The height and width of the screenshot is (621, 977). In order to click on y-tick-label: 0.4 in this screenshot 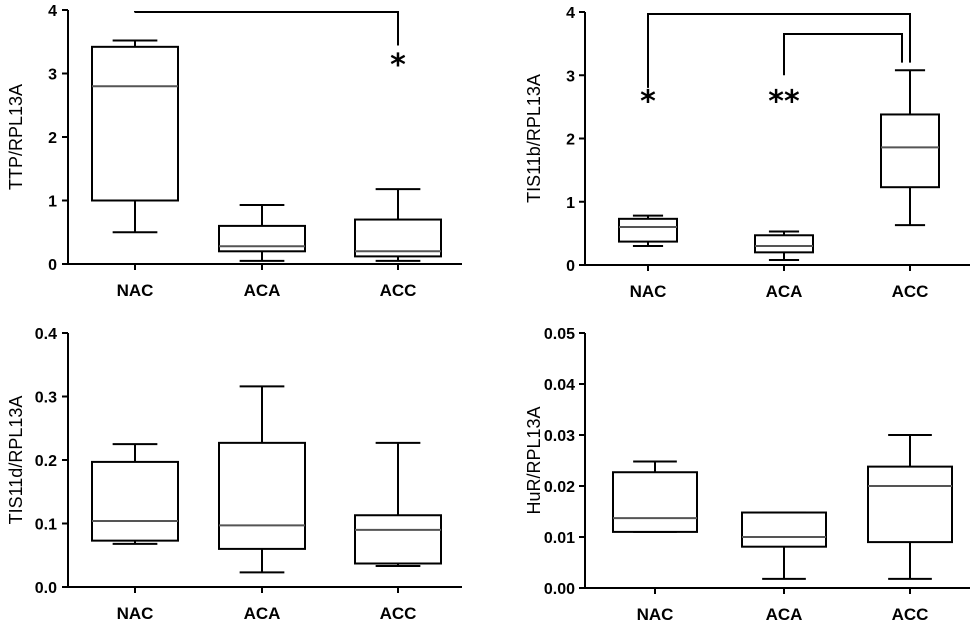, I will do `click(46, 334)`.